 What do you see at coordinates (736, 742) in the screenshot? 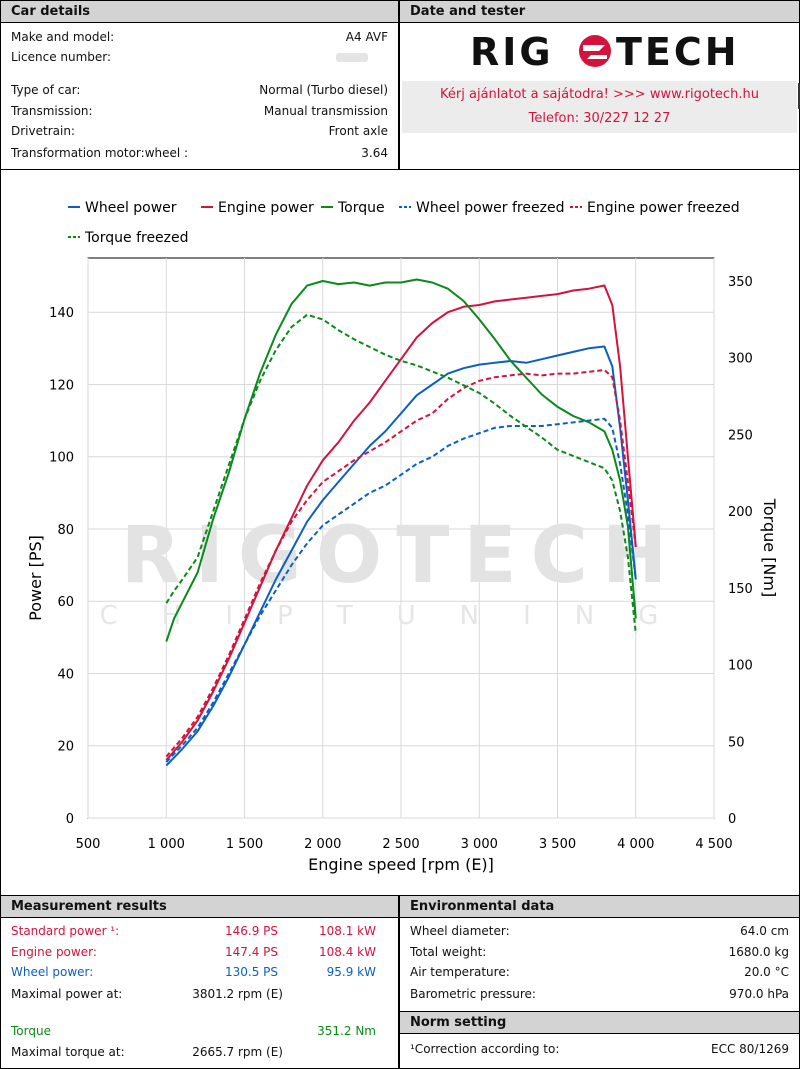
I see `y-right-tick-label: 50` at bounding box center [736, 742].